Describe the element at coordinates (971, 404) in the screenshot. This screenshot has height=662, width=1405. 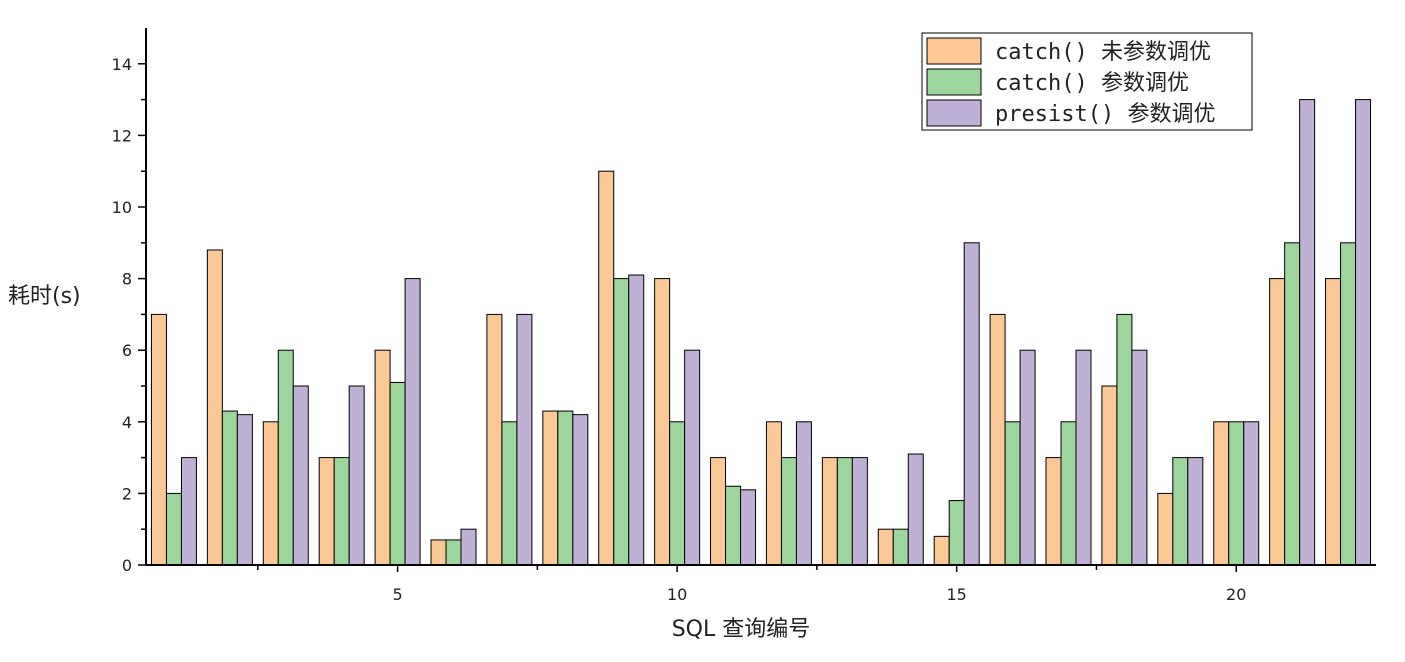
I see `bar-s3-q15` at that location.